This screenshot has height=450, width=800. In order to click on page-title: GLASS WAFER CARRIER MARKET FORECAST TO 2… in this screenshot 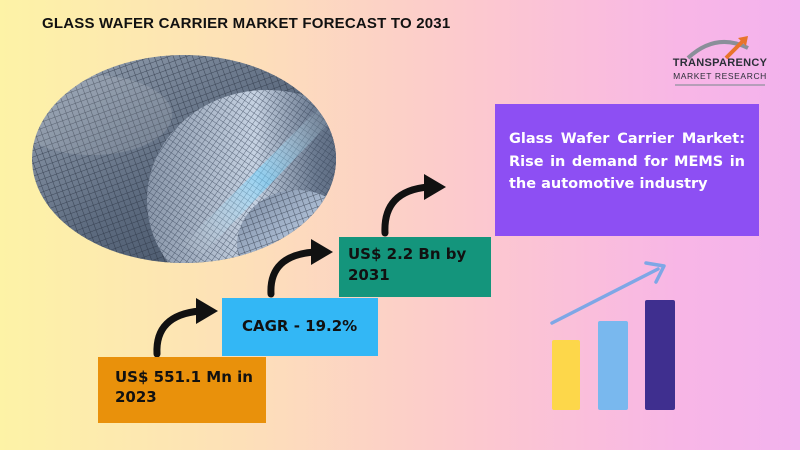, I will do `click(246, 23)`.